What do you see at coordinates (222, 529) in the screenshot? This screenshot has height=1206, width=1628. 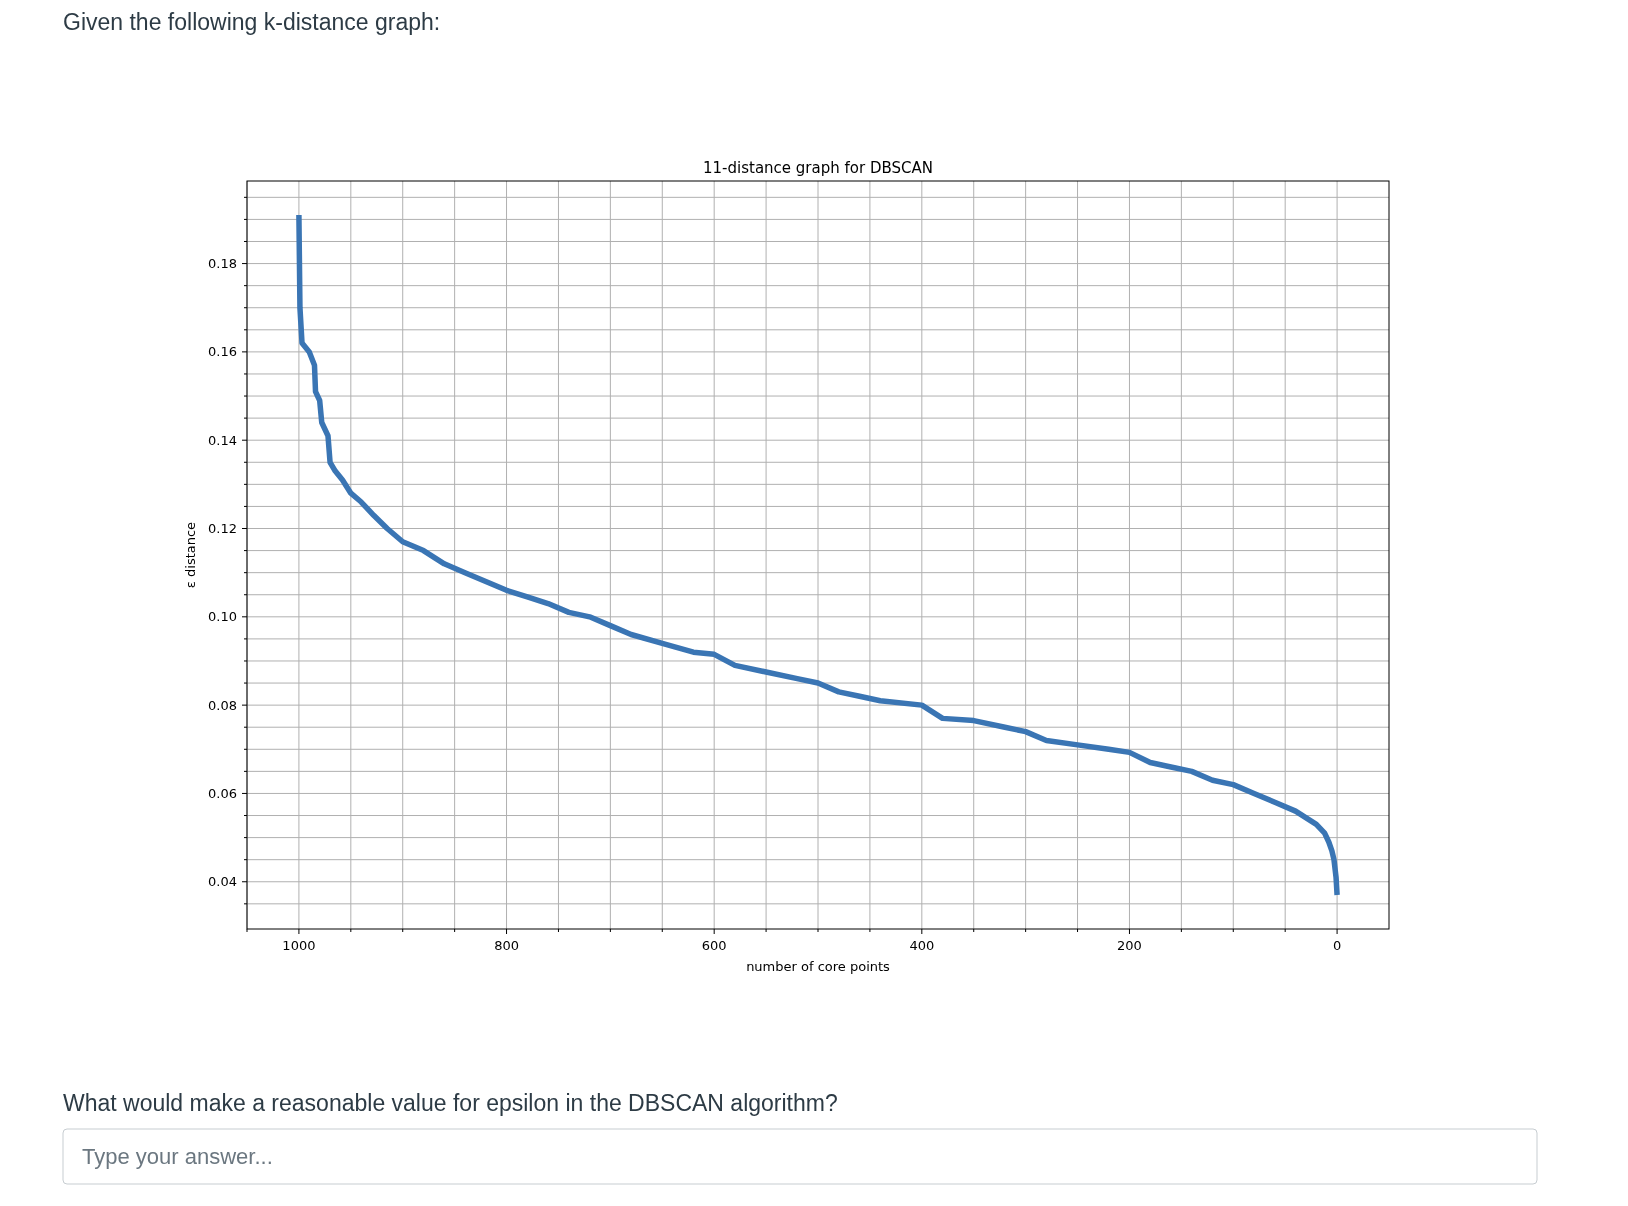 I see `y-tick-label: 0.12` at bounding box center [222, 529].